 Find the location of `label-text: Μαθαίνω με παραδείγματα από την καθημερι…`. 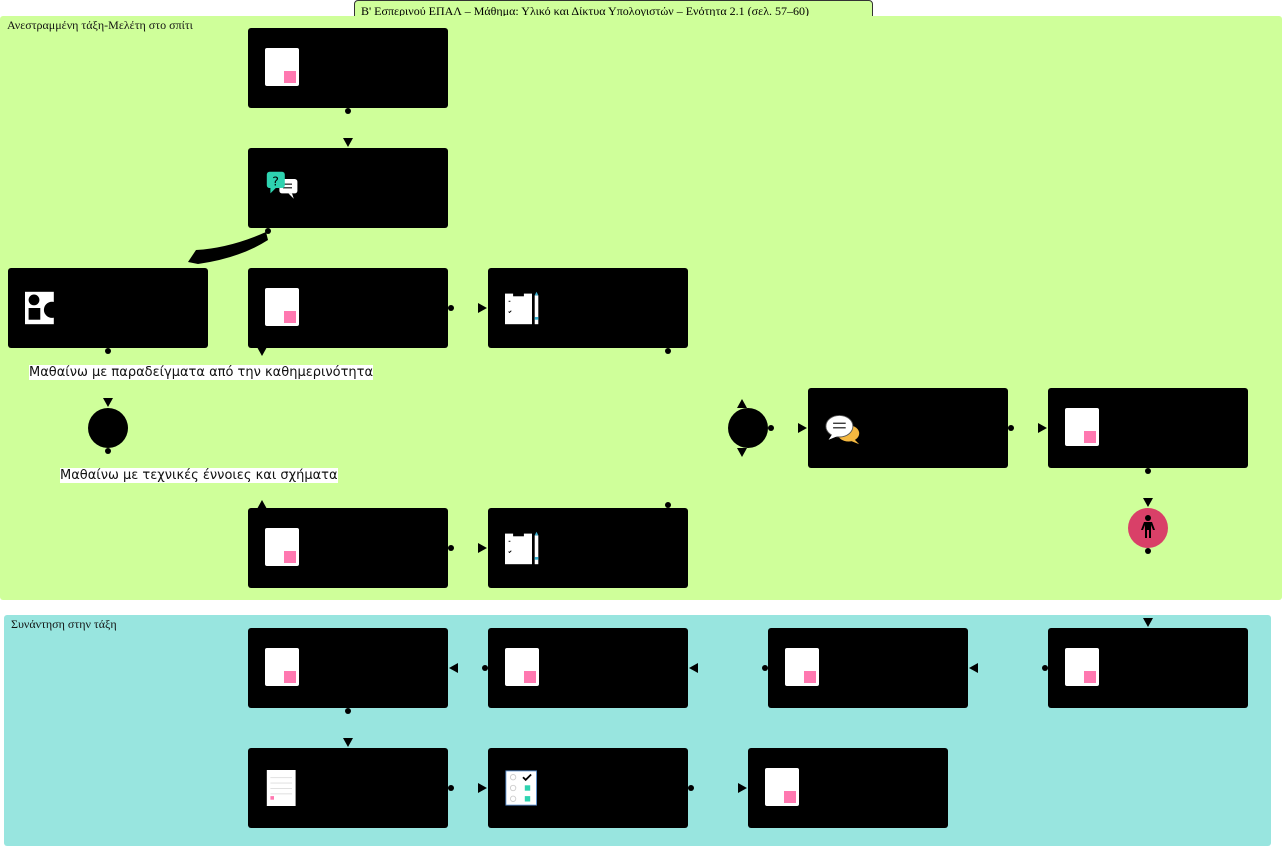

label-text: Μαθαίνω με παραδείγματα από την καθημερι… is located at coordinates (201, 372).